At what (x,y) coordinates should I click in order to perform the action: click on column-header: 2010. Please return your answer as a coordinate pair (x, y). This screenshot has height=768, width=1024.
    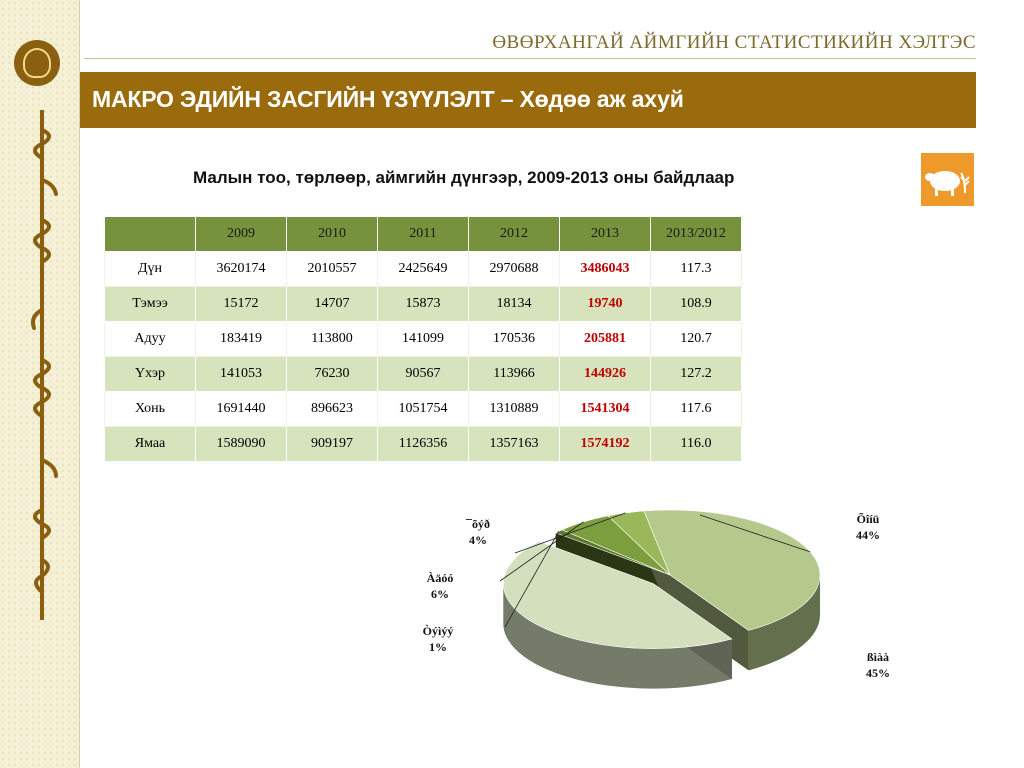
    Looking at the image, I should click on (332, 234).